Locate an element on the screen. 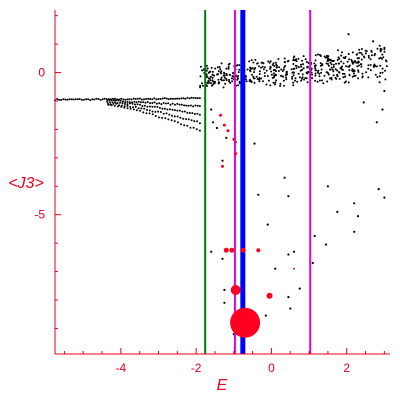 The width and height of the screenshot is (400, 400). y-axis-title: <J3> is located at coordinates (26, 183).